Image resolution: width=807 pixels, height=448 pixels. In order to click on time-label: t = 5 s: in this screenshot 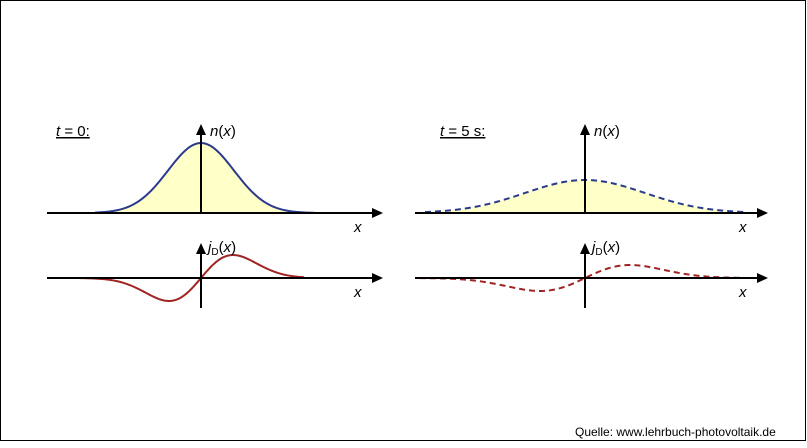, I will do `click(462, 131)`.